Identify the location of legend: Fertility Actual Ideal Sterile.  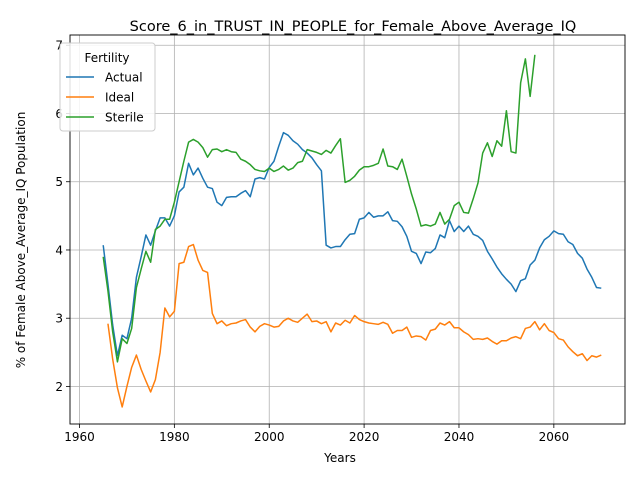
(107, 87).